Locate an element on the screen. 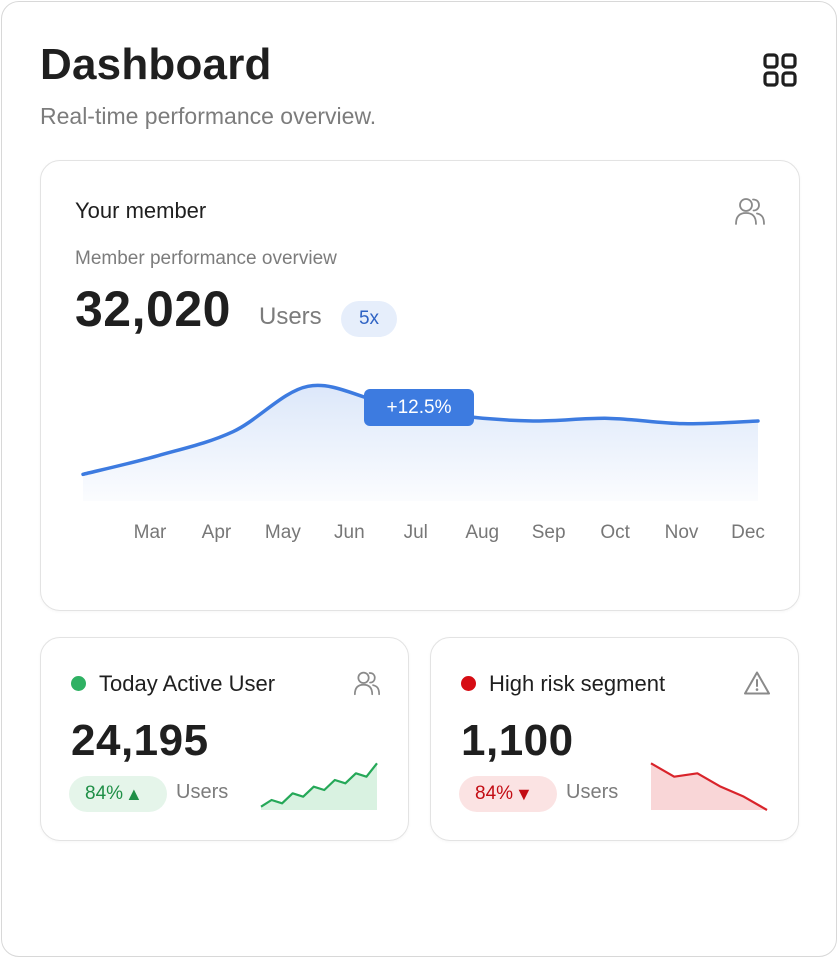 The width and height of the screenshot is (840, 960). x-tick-aug: Aug is located at coordinates (482, 532).